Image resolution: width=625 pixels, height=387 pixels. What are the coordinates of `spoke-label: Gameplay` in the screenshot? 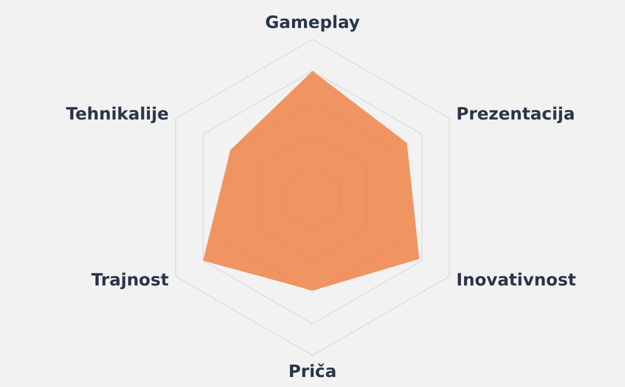 It's located at (312, 22).